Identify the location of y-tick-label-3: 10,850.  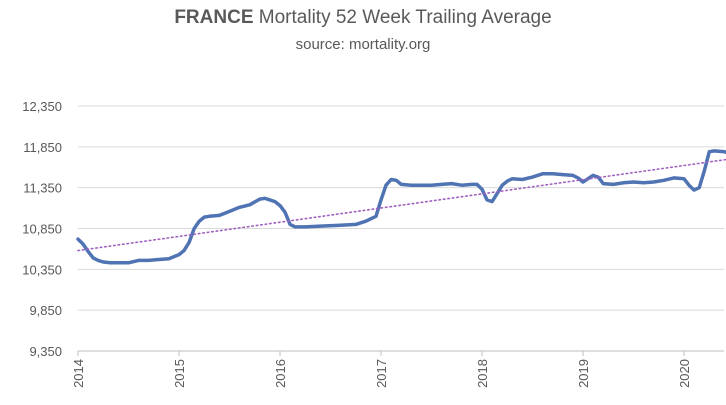
(42, 229).